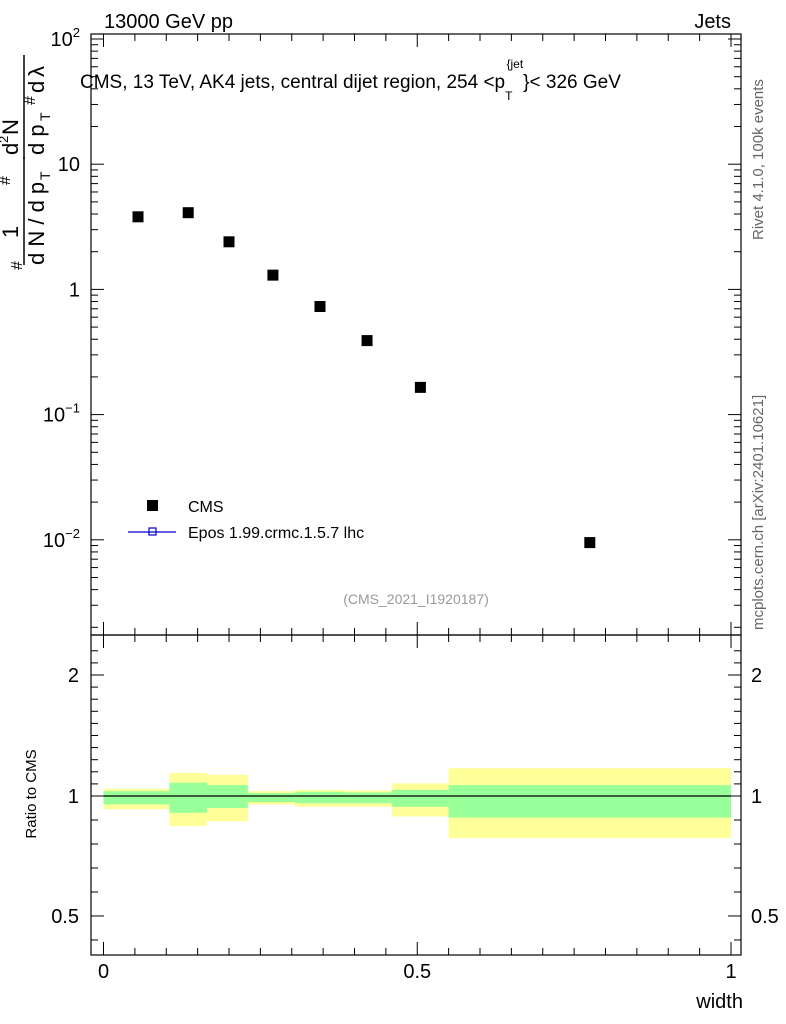 Image resolution: width=786 pixels, height=1024 pixels. What do you see at coordinates (61, 539) in the screenshot?
I see `main-ytick-label: 10⁻²` at bounding box center [61, 539].